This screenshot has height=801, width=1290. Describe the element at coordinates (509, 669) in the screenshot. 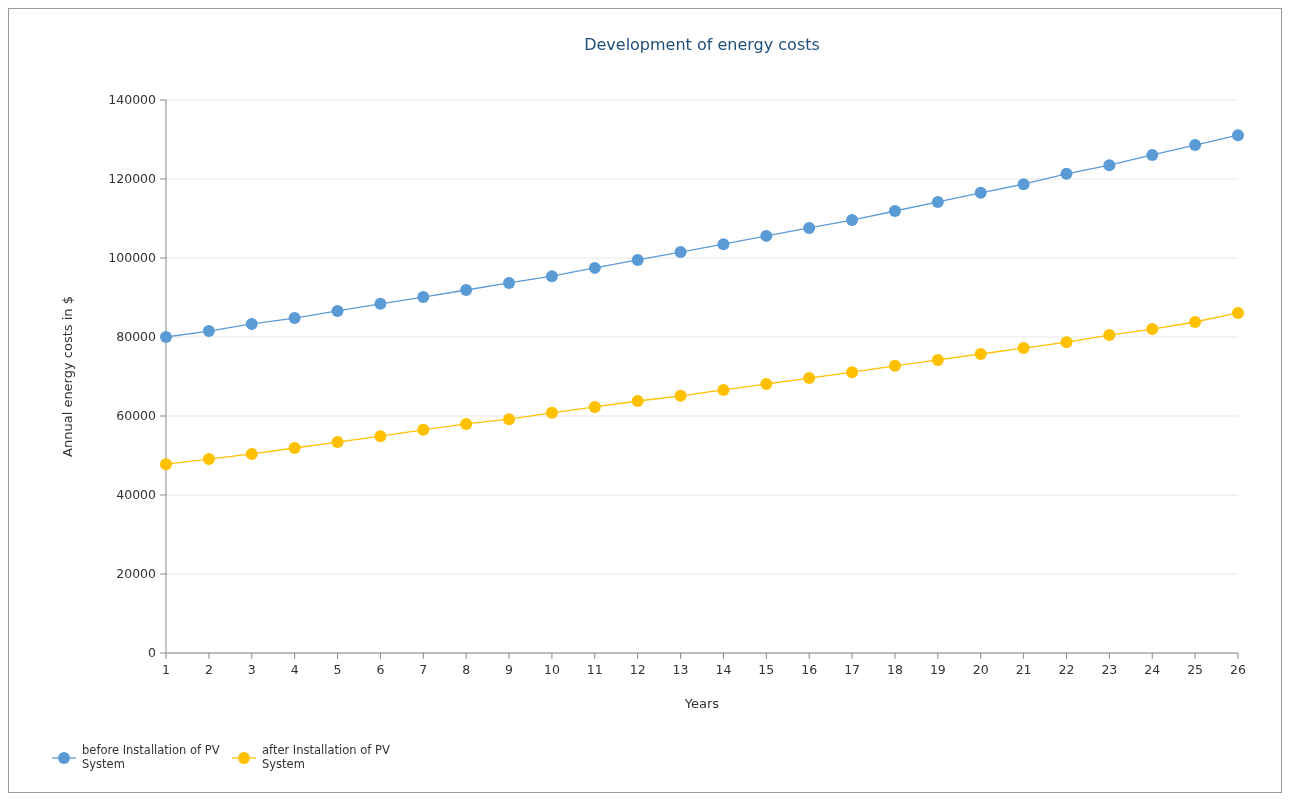

I see `x-tick-label: 9` at that location.